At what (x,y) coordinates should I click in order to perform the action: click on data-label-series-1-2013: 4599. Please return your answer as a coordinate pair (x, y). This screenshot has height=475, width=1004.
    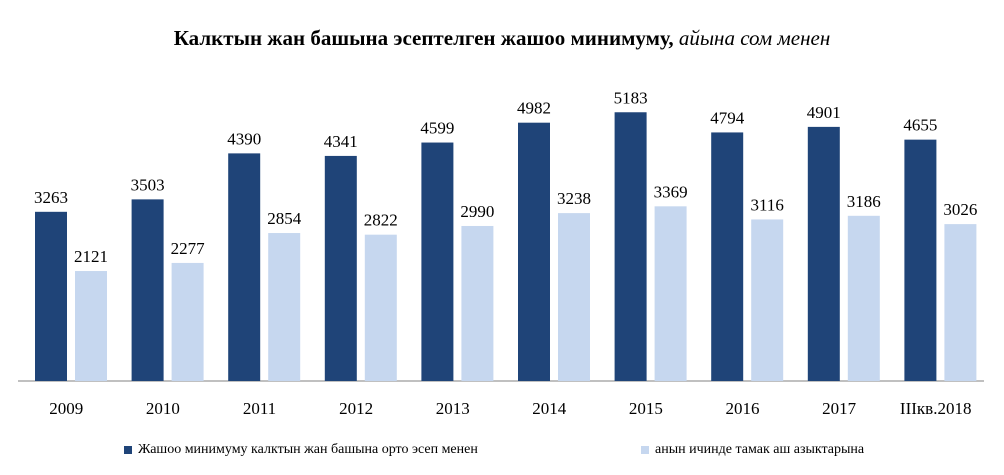
    Looking at the image, I should click on (437, 128).